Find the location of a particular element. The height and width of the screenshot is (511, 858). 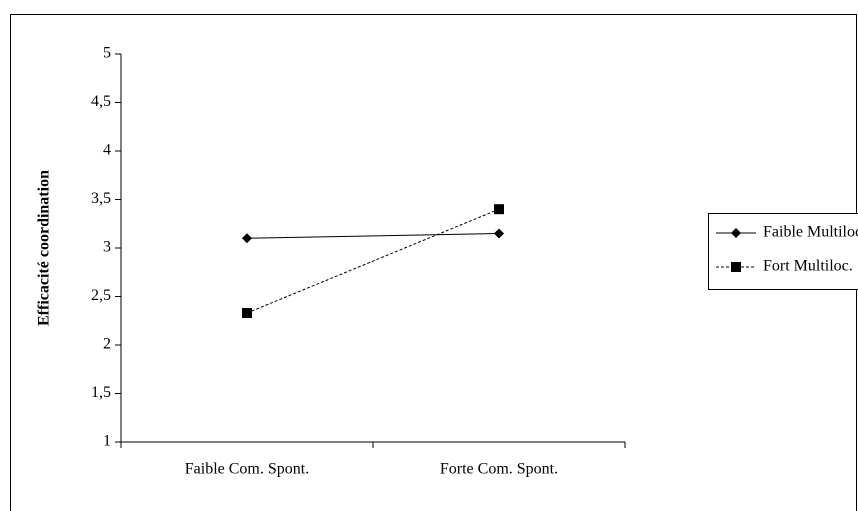

y-tick-label: 1,5 is located at coordinates (101, 392).